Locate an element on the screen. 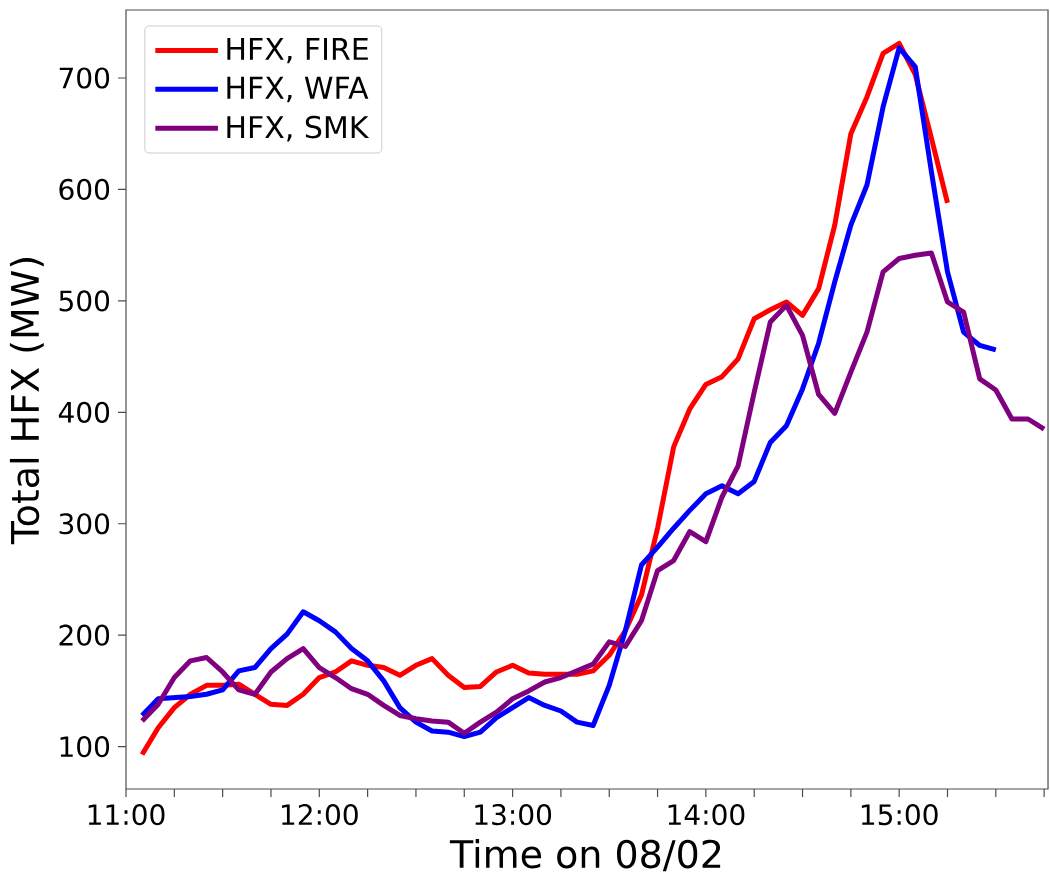  x-tick-label: 12:00 is located at coordinates (320, 815).